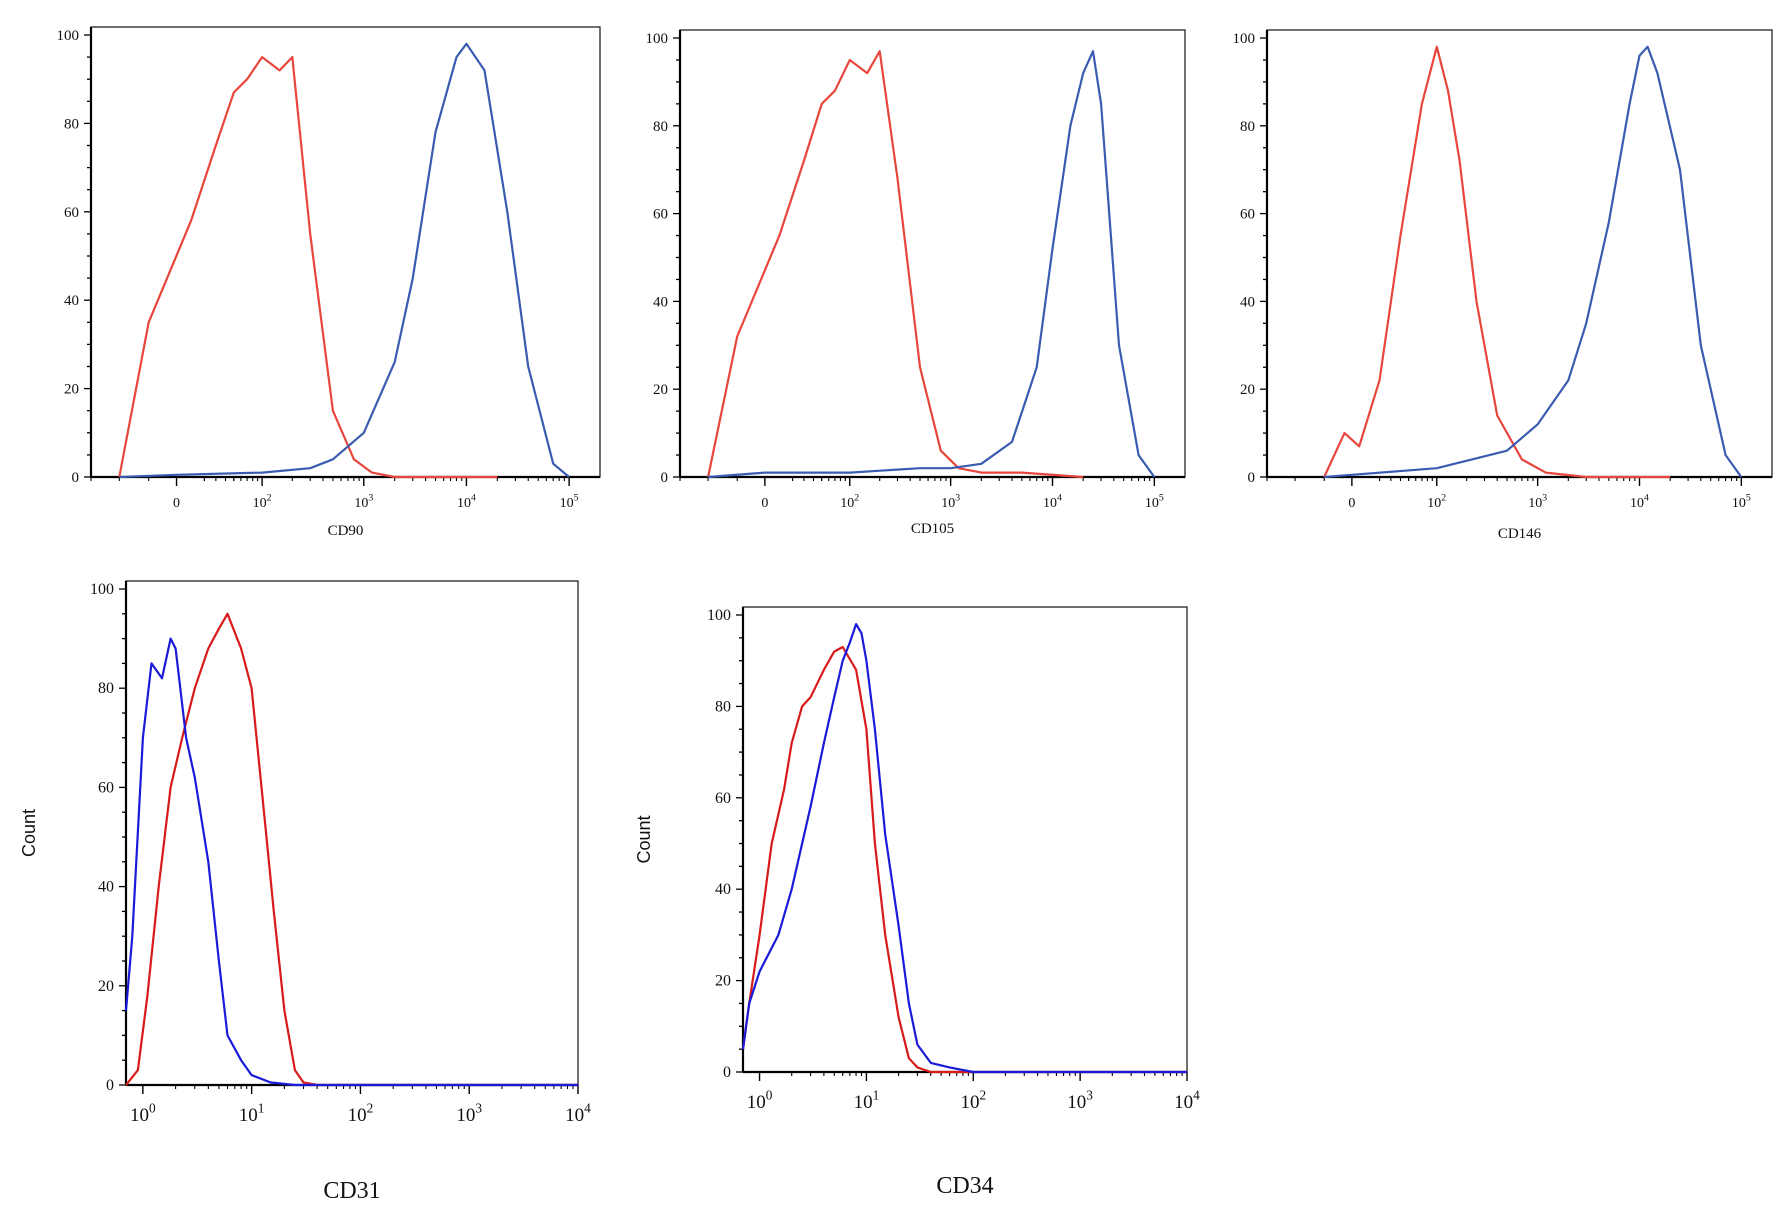 The width and height of the screenshot is (1791, 1211). I want to click on x-axis-label: CD90, so click(346, 531).